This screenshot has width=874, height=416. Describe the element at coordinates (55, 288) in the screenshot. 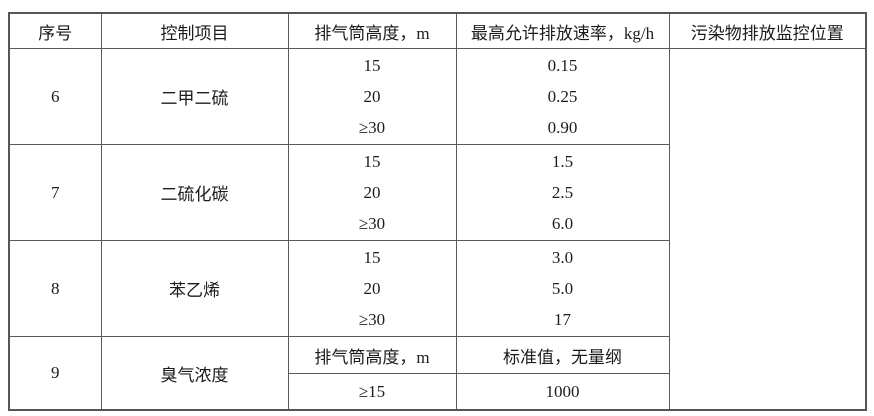

I see `row-number-cell: 8` at that location.